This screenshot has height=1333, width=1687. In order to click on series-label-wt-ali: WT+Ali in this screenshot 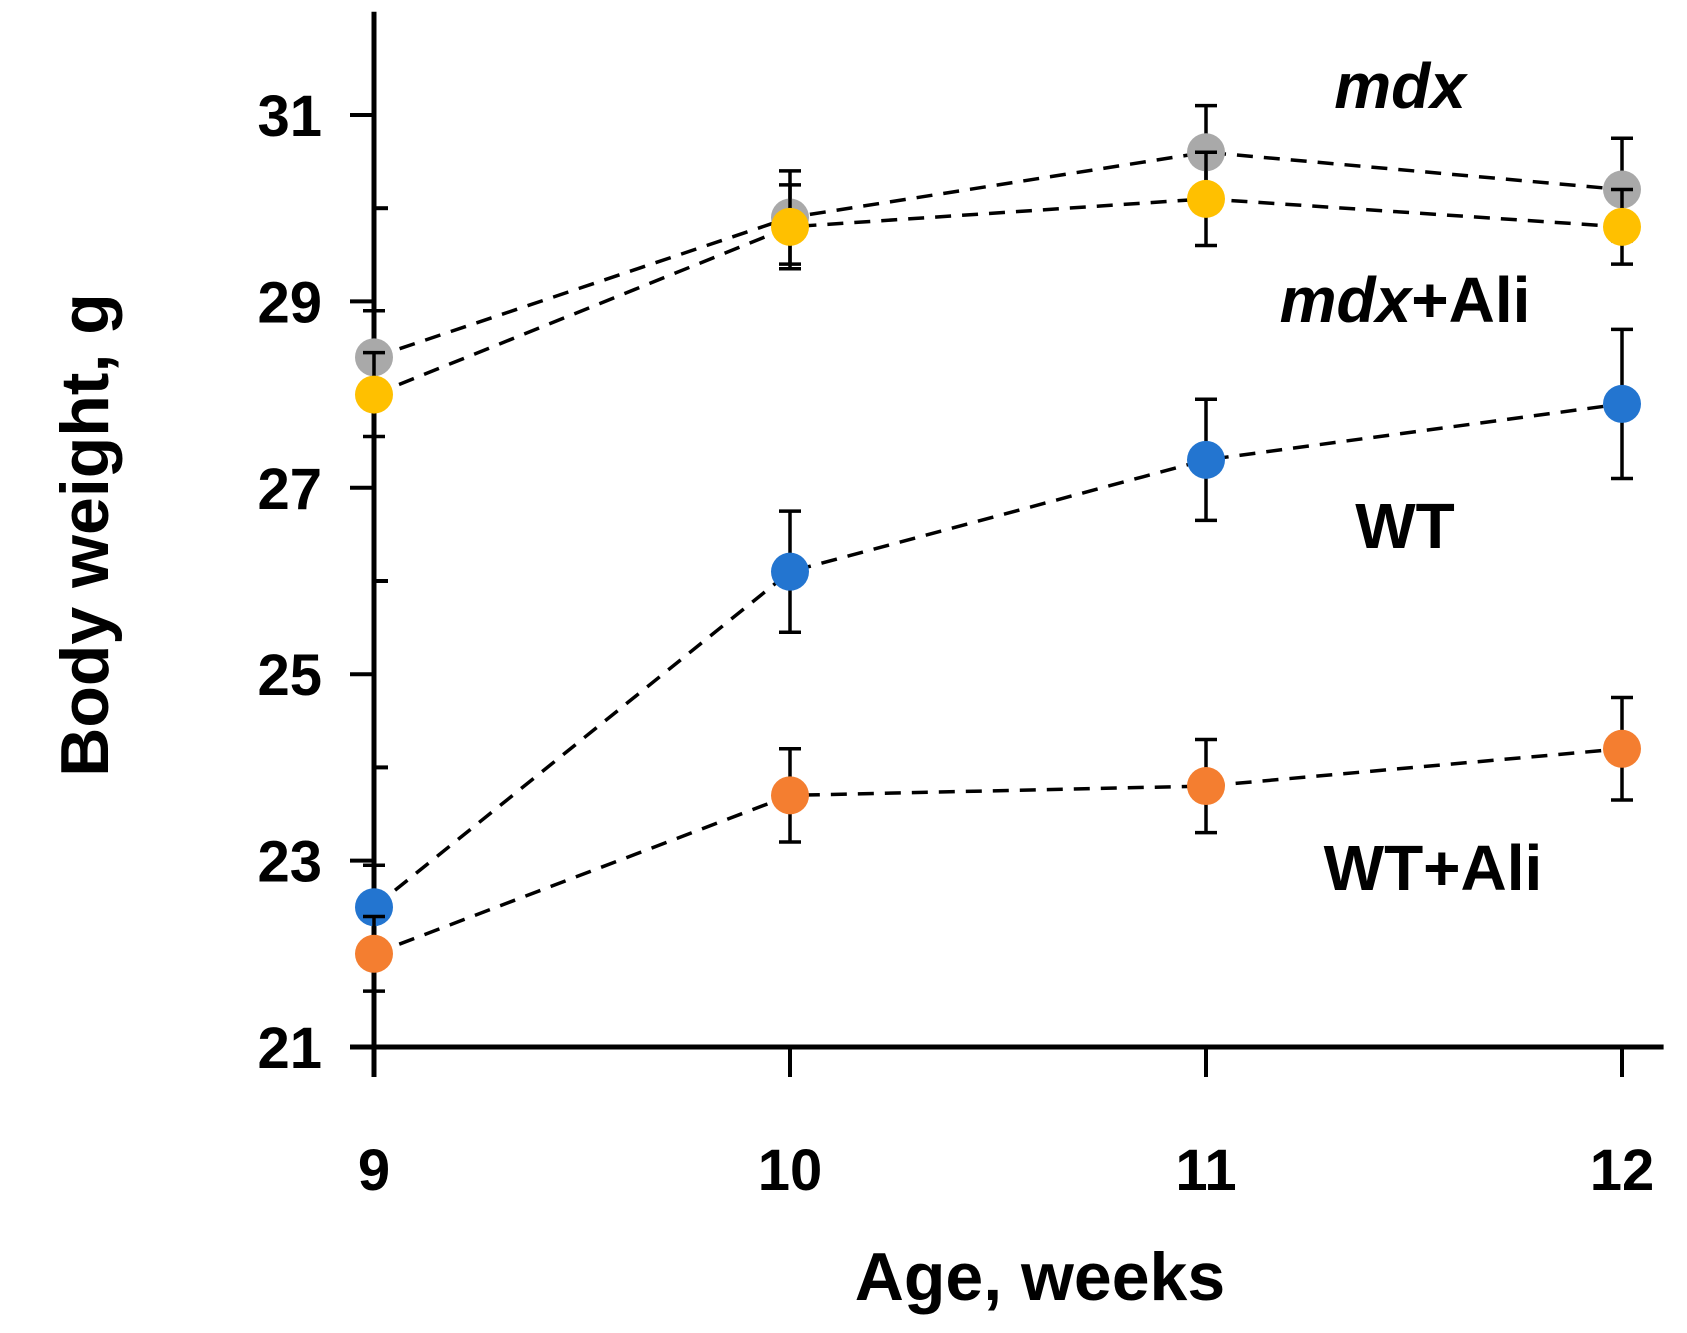, I will do `click(1433, 868)`.